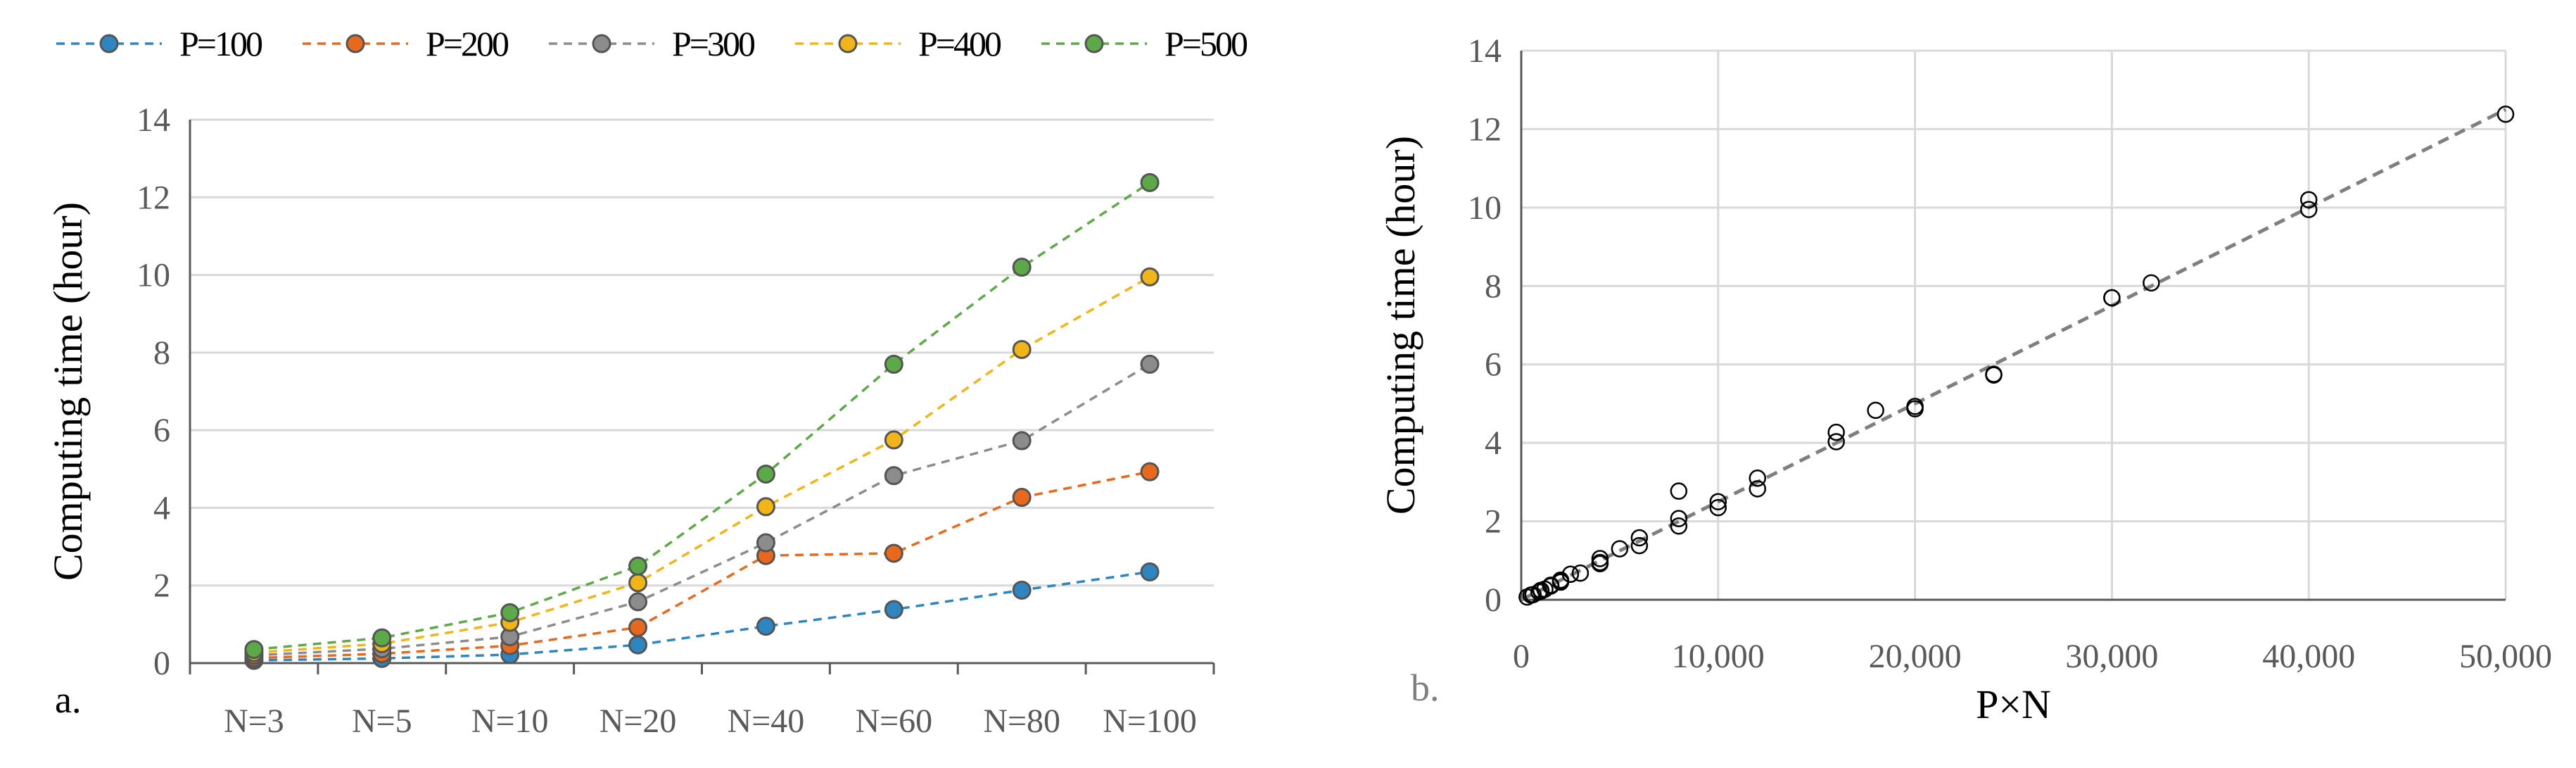 This screenshot has width=2576, height=768. What do you see at coordinates (959, 43) in the screenshot?
I see `legend-label: P=400` at bounding box center [959, 43].